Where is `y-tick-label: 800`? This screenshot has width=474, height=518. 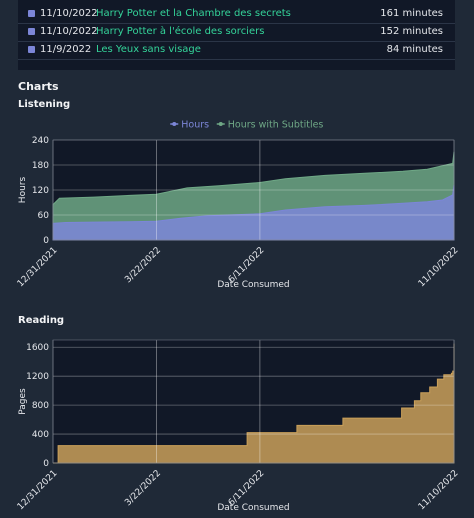 y-tick-label: 800 is located at coordinates (40, 406).